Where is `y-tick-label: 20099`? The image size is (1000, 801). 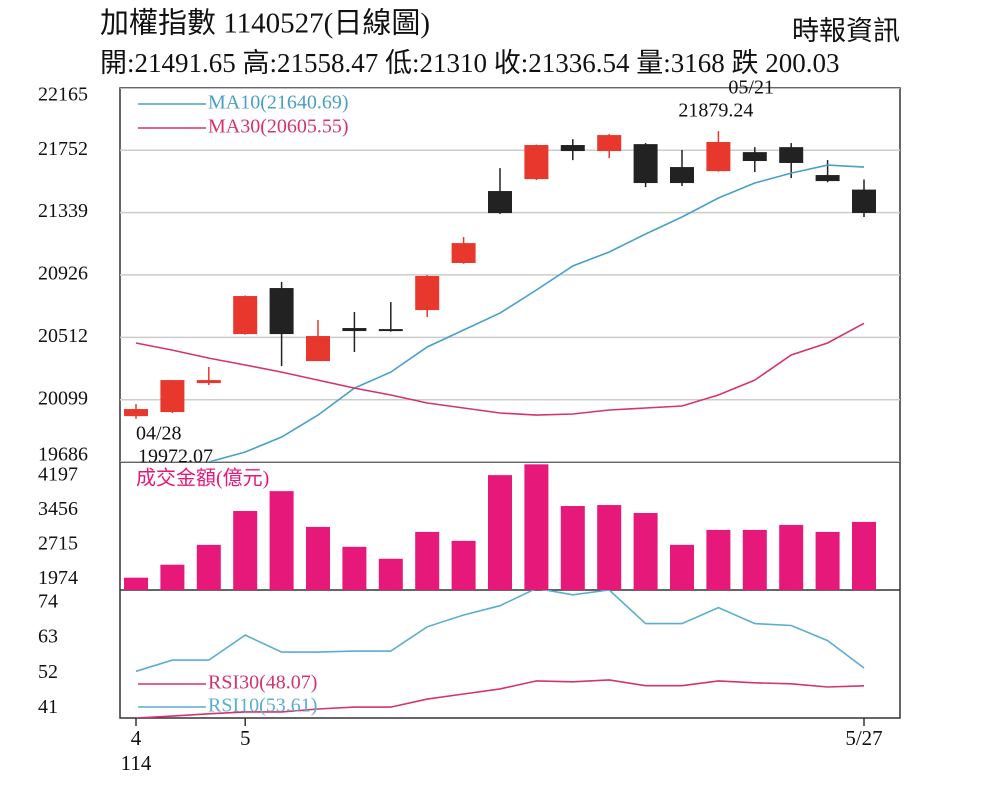
y-tick-label: 20099 is located at coordinates (63, 398).